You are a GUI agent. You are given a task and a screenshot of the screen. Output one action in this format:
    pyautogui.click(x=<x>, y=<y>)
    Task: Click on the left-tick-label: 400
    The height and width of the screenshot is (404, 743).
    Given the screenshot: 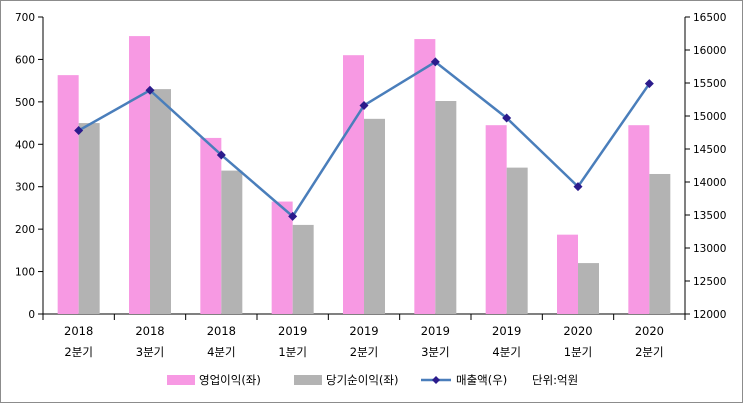 What is the action you would take?
    pyautogui.click(x=25, y=145)
    